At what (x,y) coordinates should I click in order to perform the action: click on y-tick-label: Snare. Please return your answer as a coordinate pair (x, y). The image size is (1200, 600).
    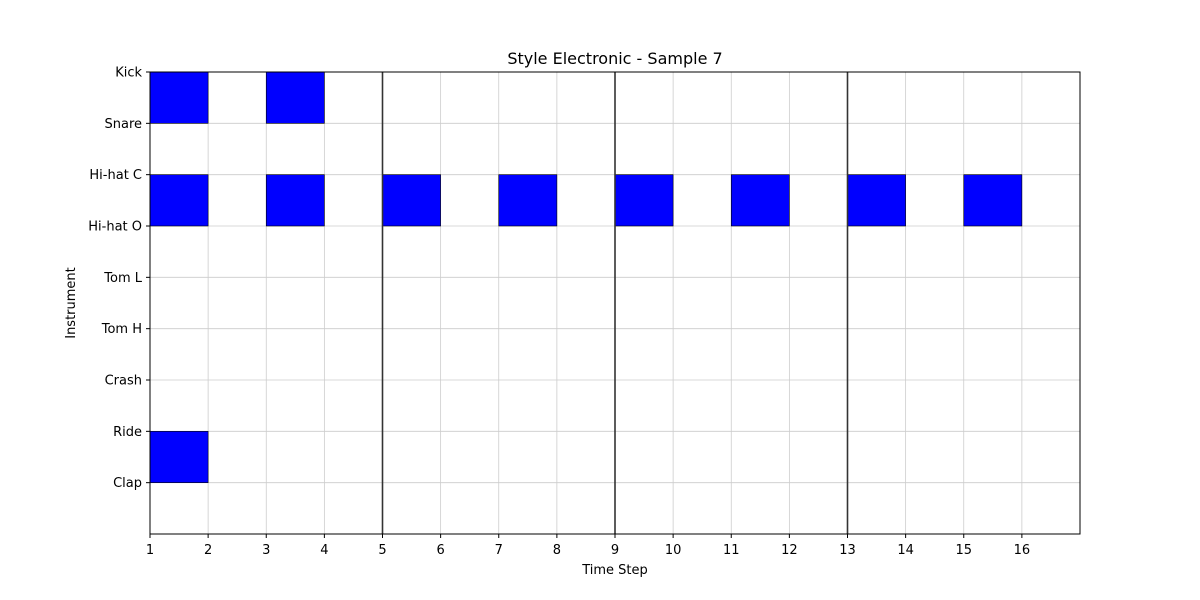
    Looking at the image, I should click on (123, 124).